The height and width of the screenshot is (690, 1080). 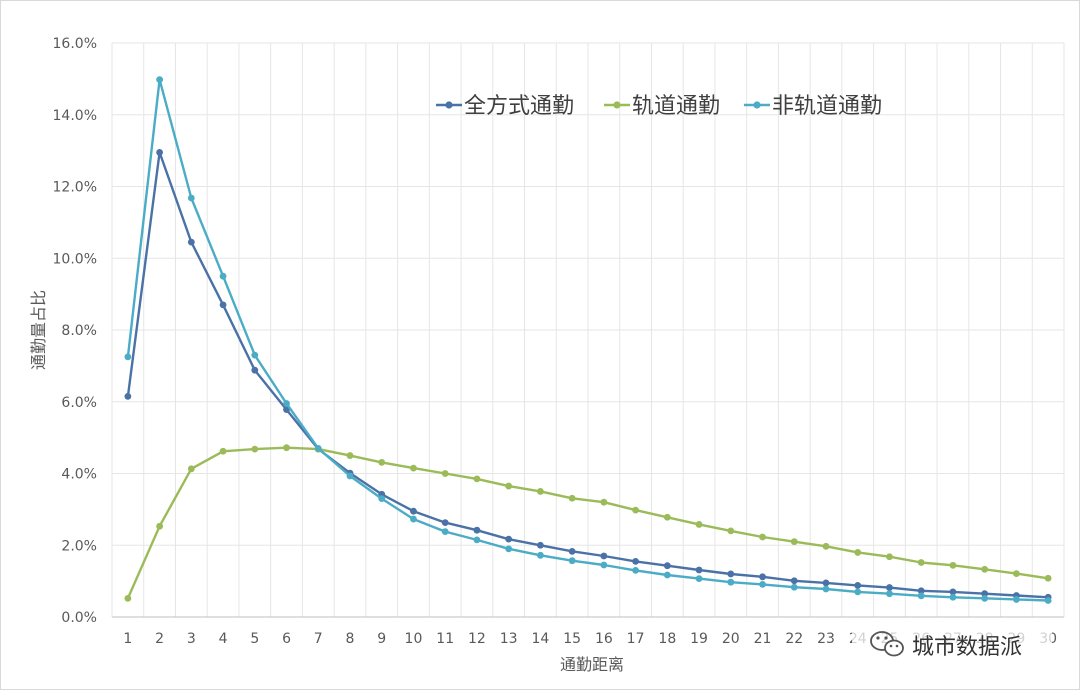 I want to click on x-tick-label: 5, so click(x=254, y=639).